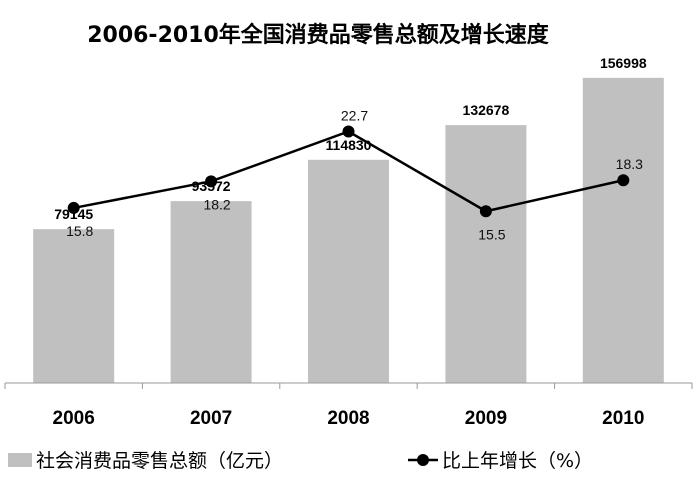 The height and width of the screenshot is (483, 700). I want to click on bar-2006, so click(74, 306).